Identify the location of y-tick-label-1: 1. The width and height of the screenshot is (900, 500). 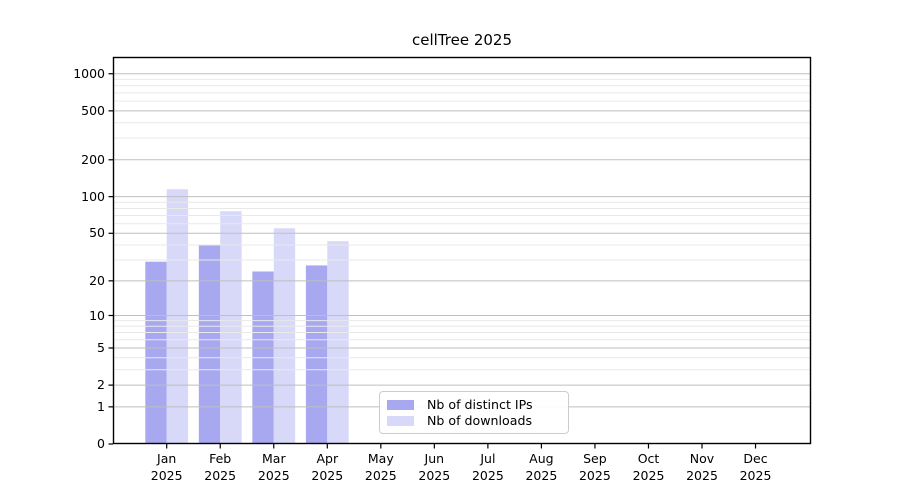
(101, 406).